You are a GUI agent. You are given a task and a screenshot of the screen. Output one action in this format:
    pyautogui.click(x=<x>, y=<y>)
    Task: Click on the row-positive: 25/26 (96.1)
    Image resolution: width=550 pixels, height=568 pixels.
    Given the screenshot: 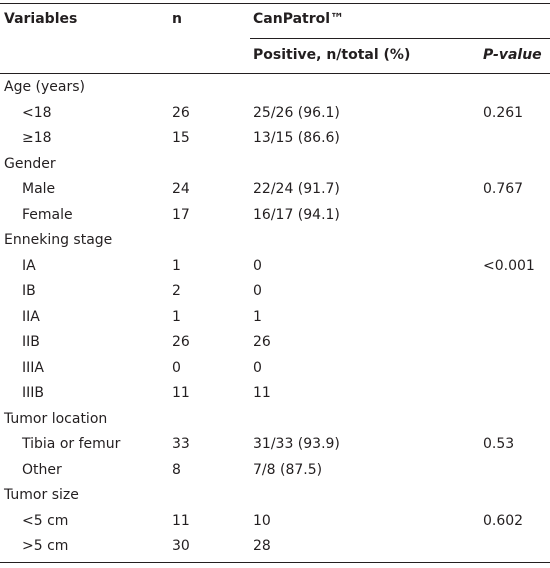 What is the action you would take?
    pyautogui.click(x=296, y=112)
    